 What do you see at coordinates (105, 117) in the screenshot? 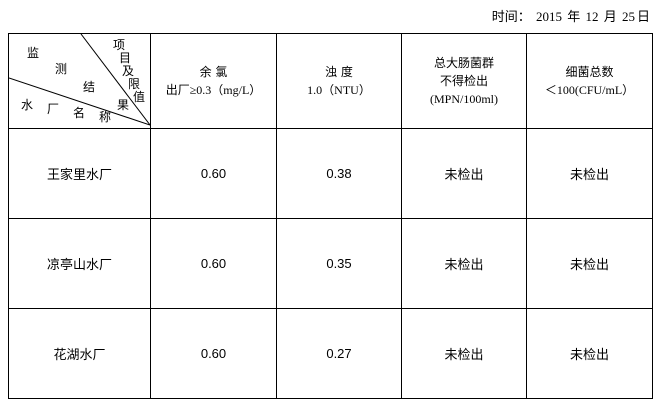
I see `corner-label: 称` at bounding box center [105, 117].